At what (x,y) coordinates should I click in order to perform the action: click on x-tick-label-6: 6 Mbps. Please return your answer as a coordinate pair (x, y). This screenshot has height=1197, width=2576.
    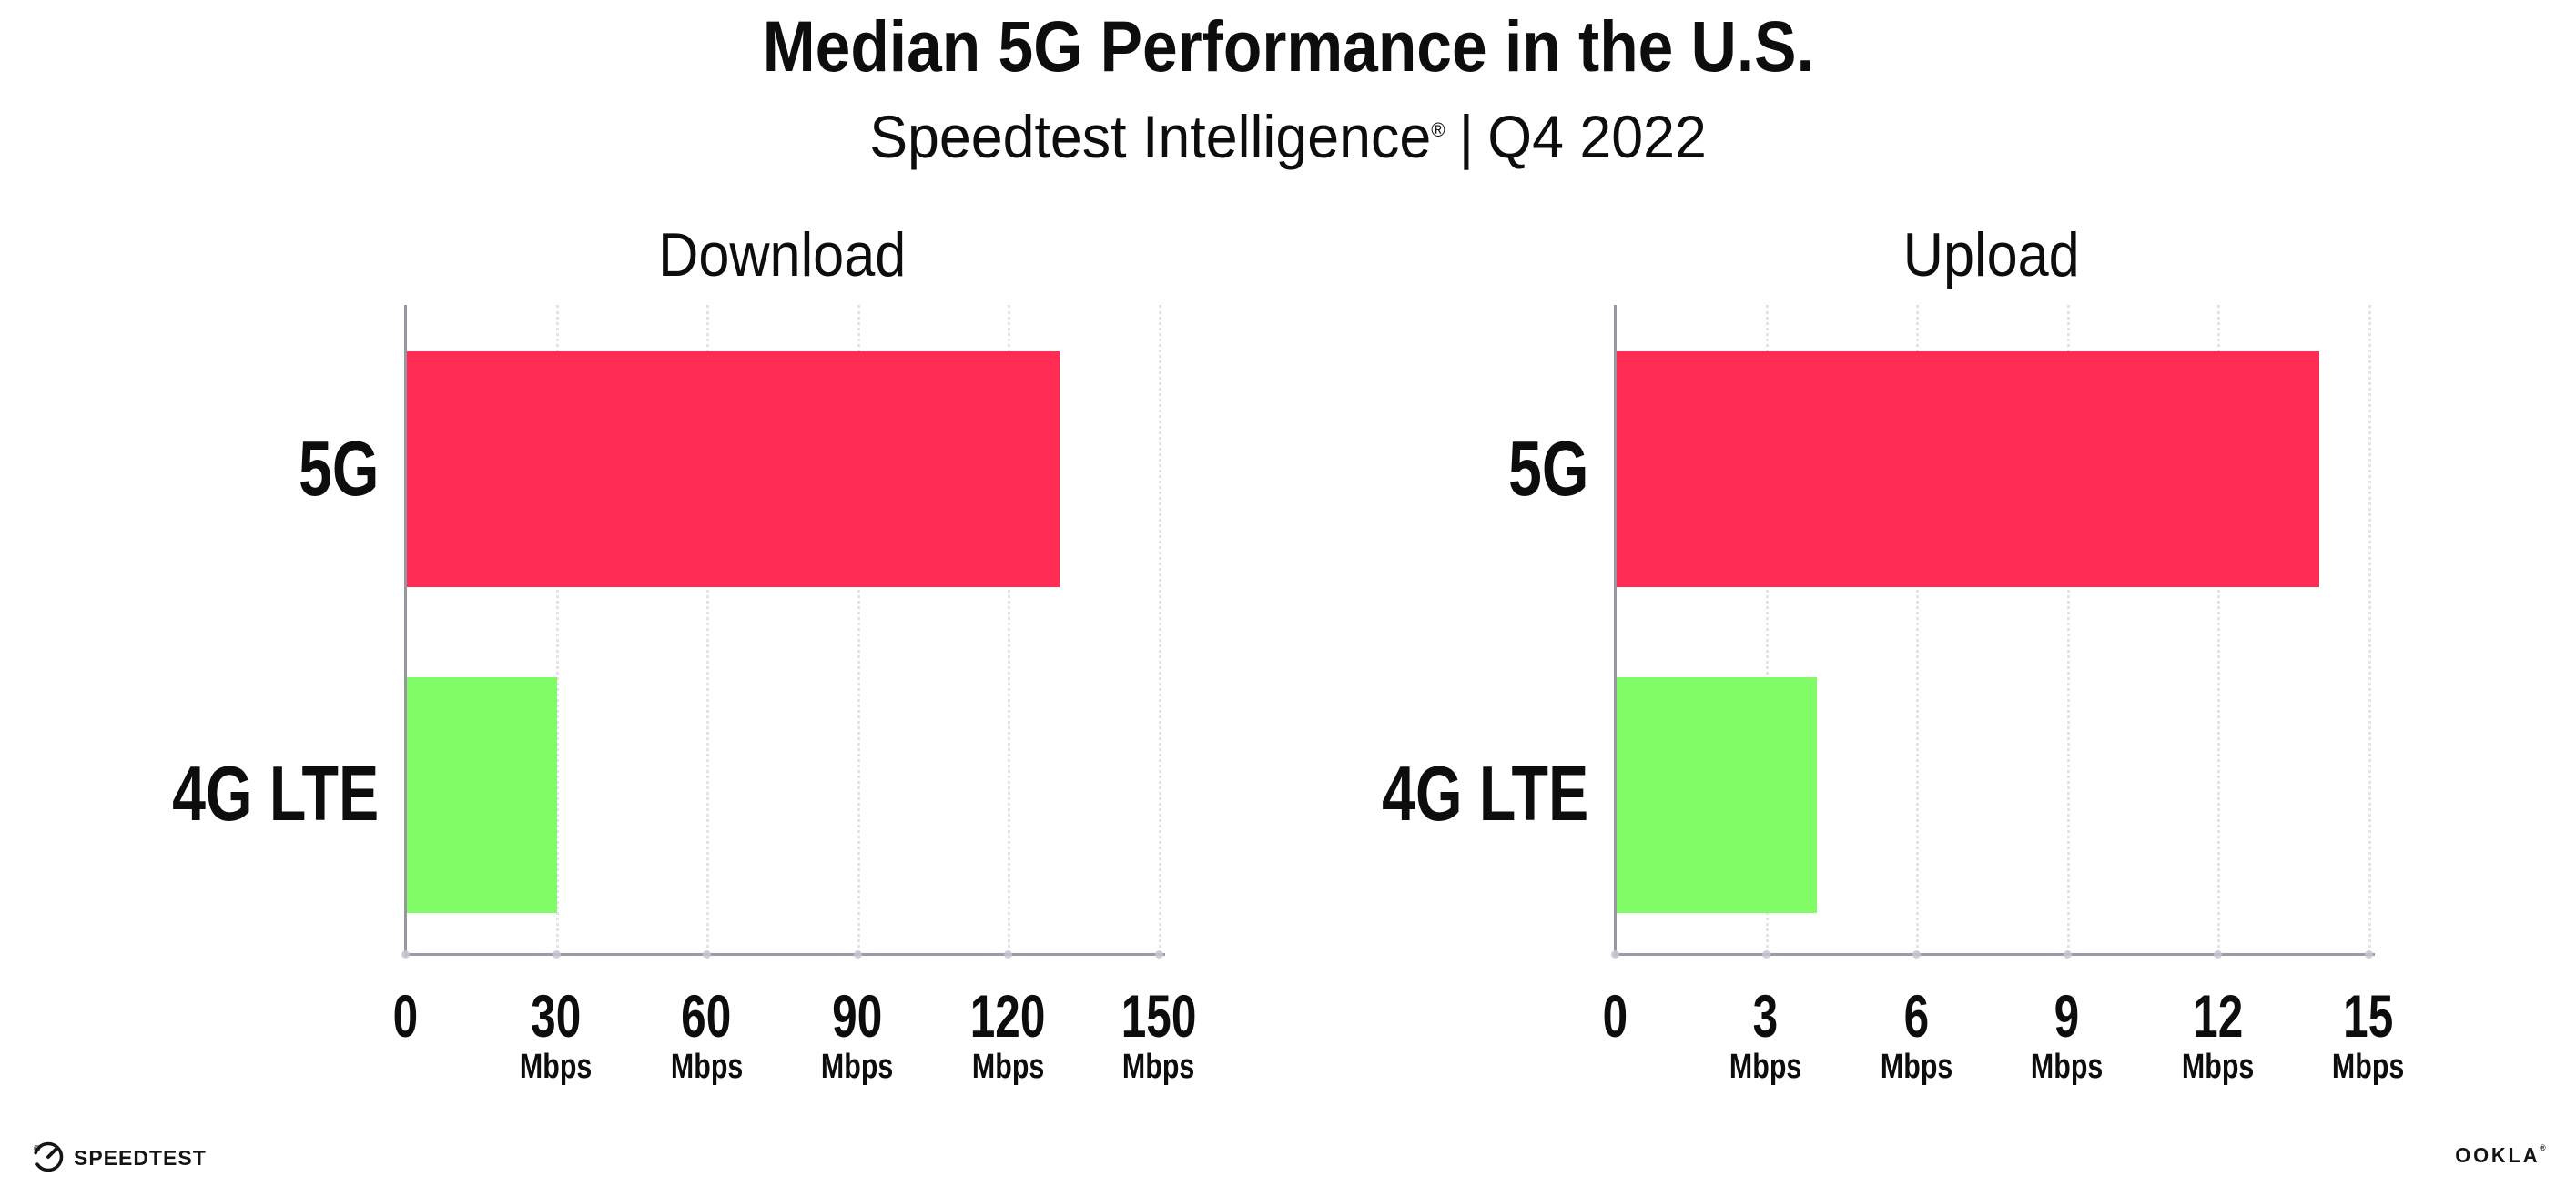
    Looking at the image, I should click on (1916, 1035).